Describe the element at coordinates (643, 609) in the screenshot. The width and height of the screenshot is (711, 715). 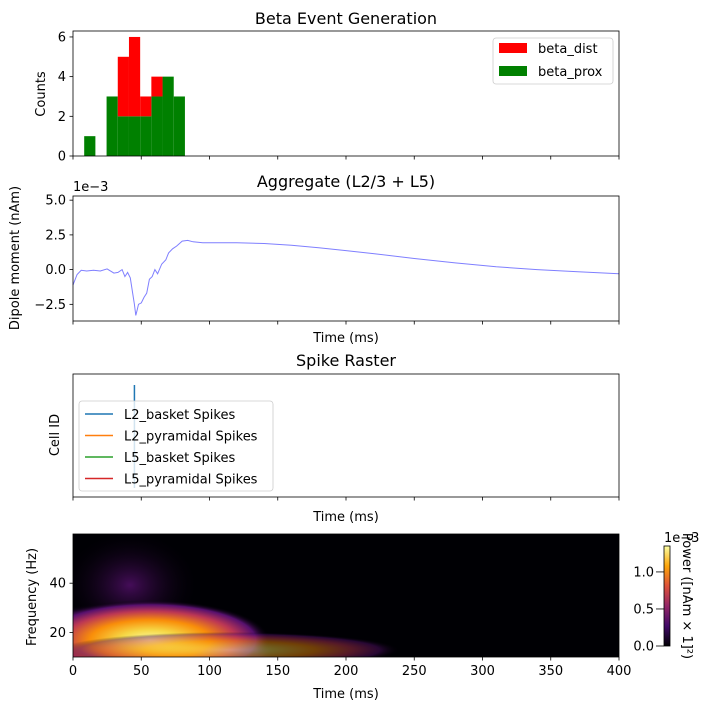
I see `colorbar-tick-label: 0.5` at that location.